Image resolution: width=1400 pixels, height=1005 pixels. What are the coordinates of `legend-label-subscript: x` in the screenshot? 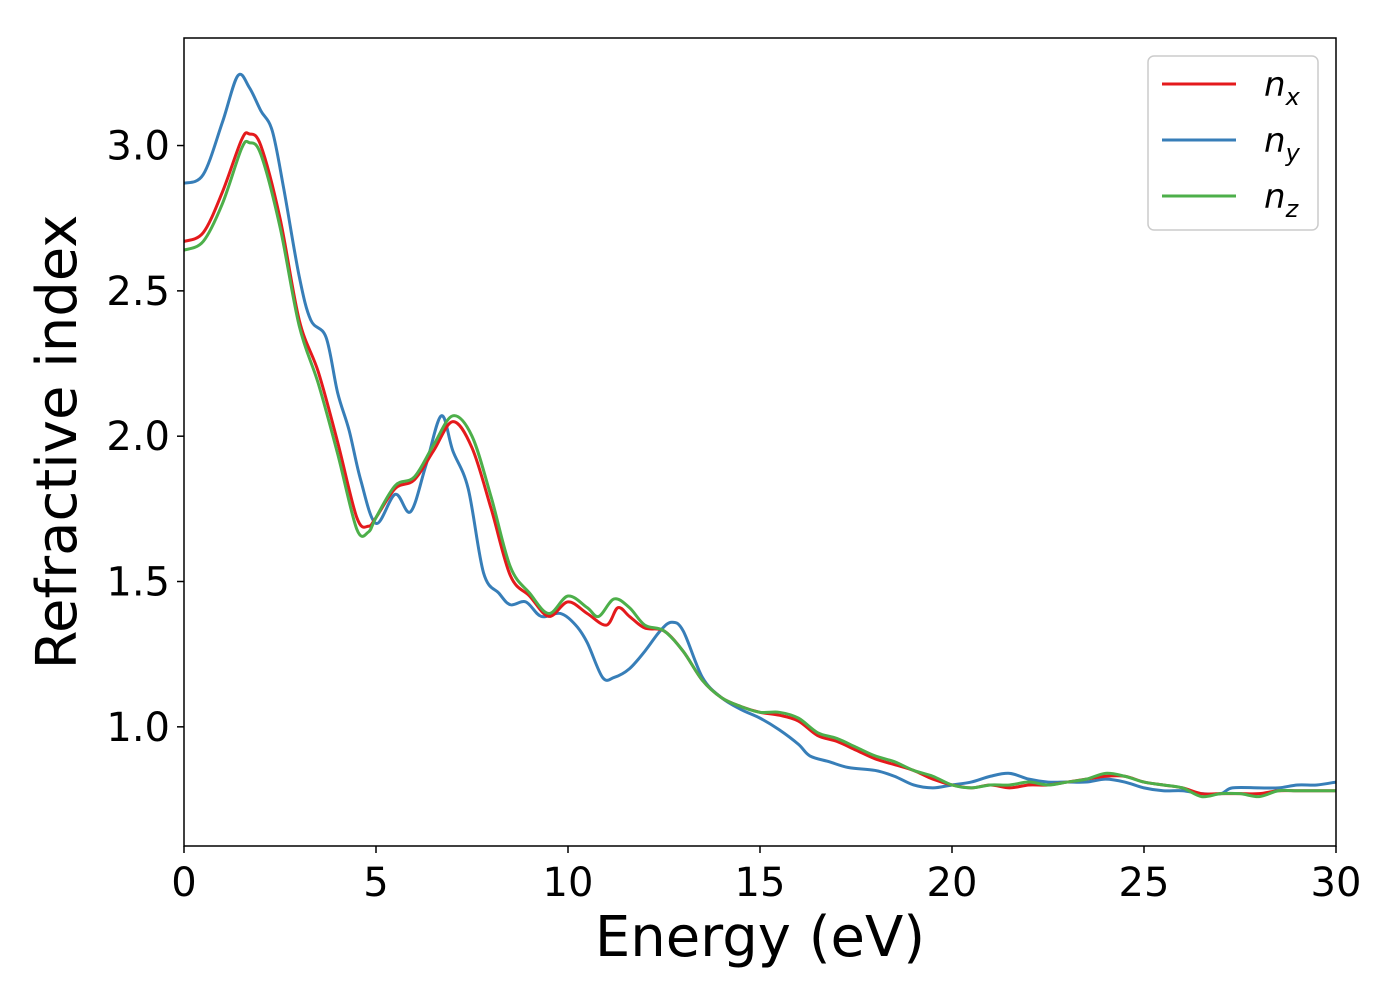 It's located at (1293, 97).